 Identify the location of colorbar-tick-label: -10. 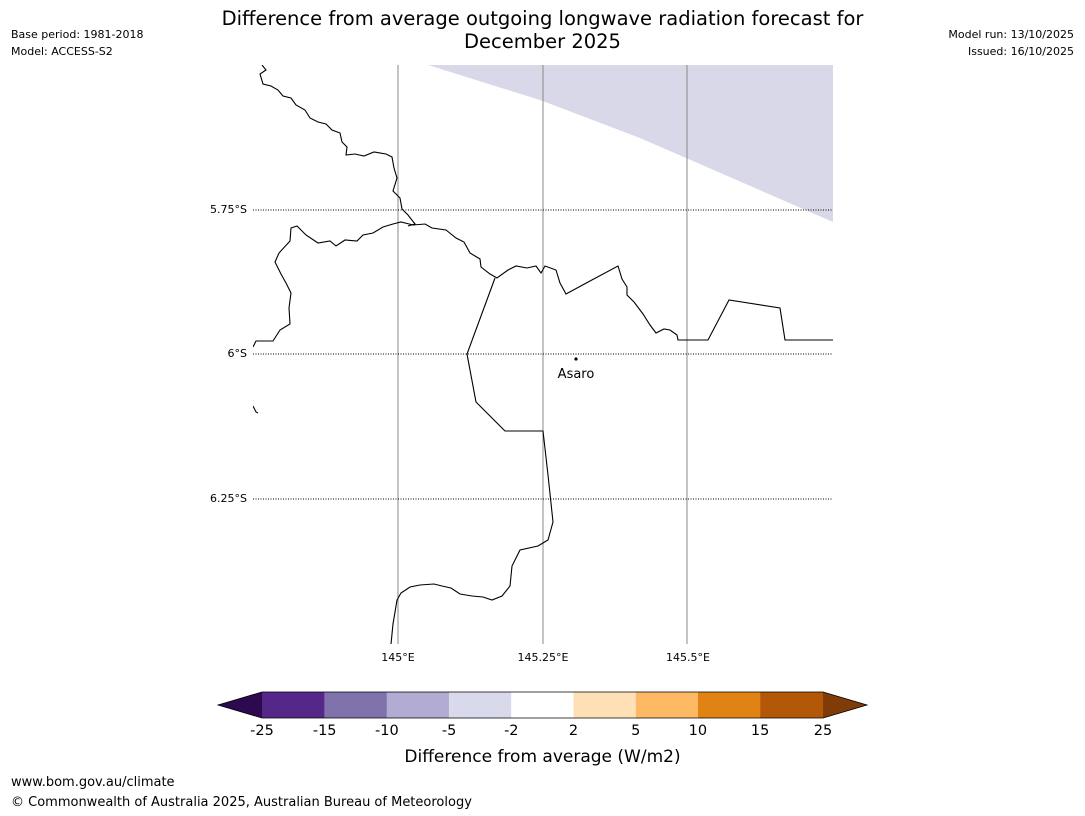
(387, 731).